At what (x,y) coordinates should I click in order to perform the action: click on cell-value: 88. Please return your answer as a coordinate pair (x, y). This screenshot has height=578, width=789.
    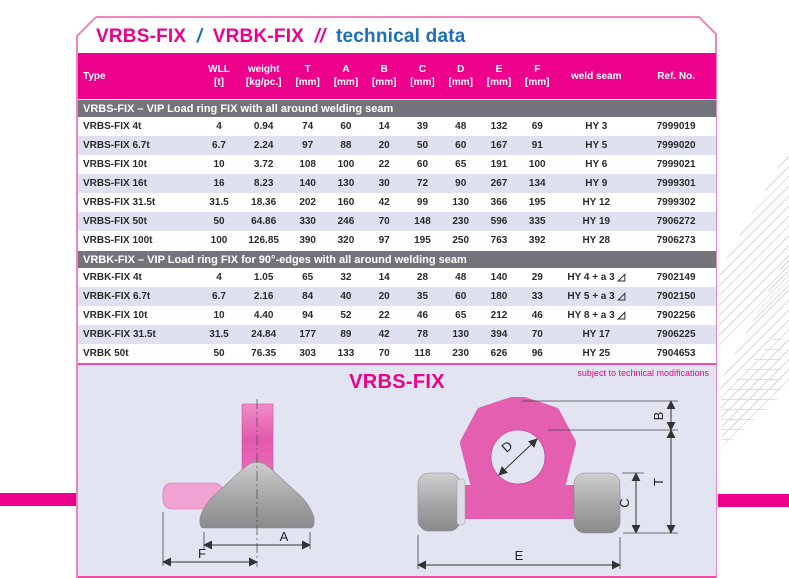
    Looking at the image, I should click on (346, 145).